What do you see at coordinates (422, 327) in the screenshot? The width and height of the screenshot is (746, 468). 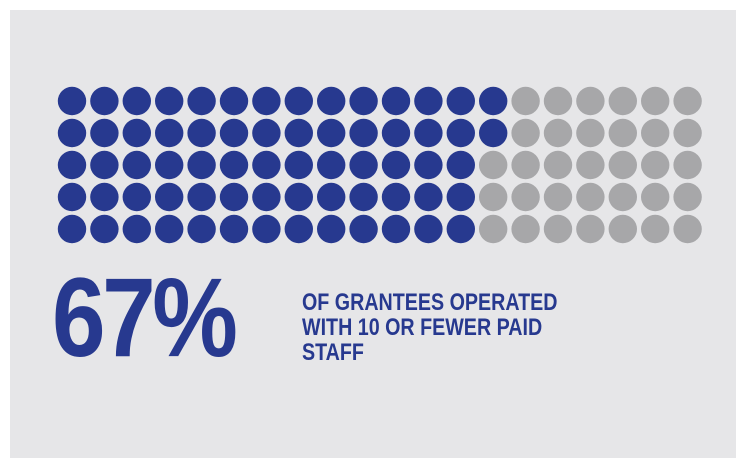 I see `caption-line-2: WITH 10 OR FEWER PAID` at bounding box center [422, 327].